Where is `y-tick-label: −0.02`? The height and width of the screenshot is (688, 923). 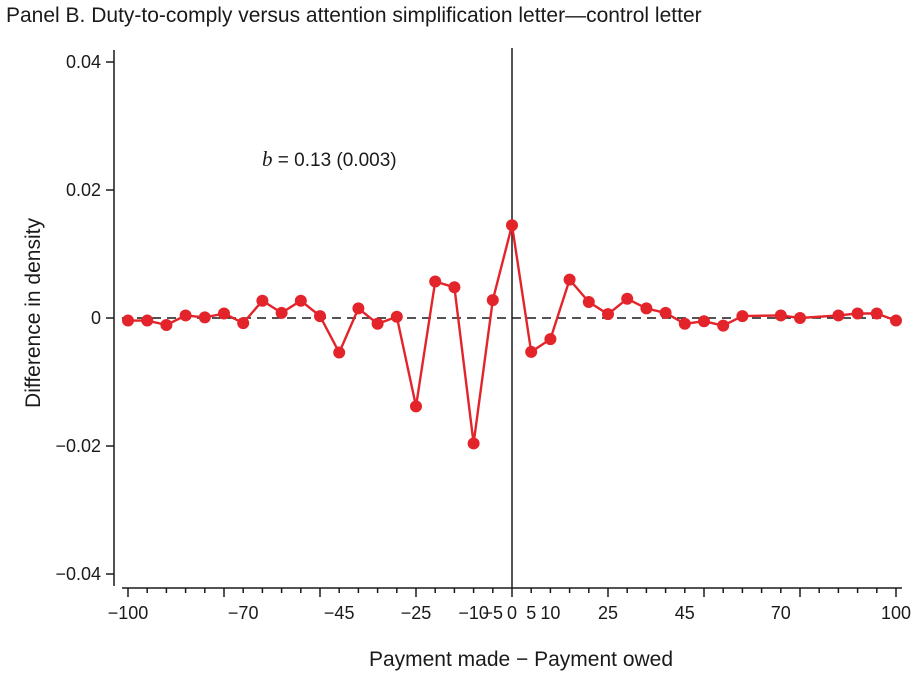
y-tick-label: −0.02 is located at coordinates (78, 446).